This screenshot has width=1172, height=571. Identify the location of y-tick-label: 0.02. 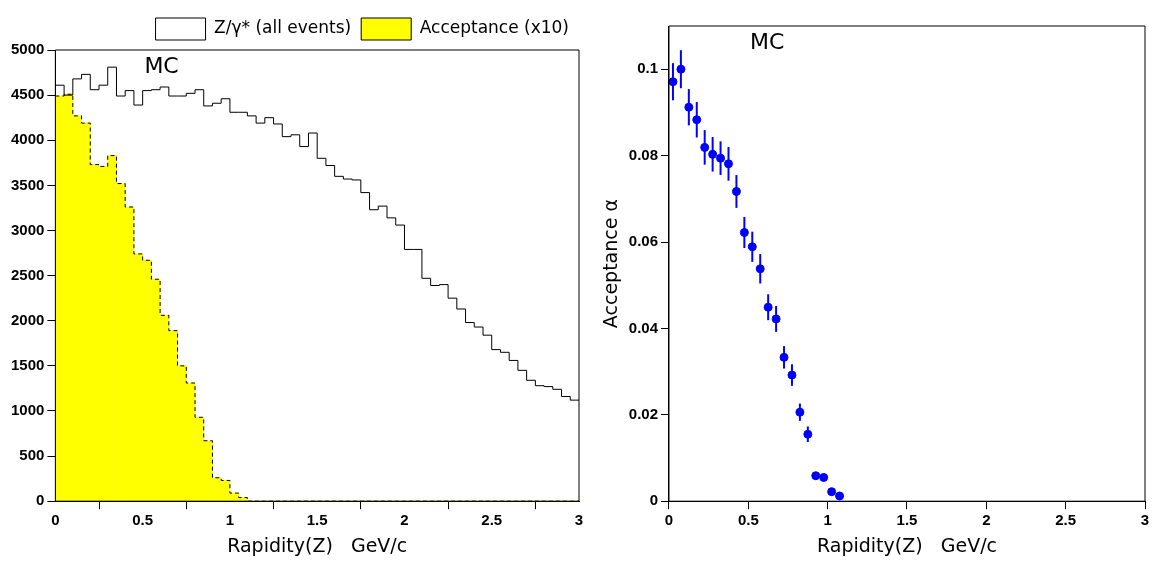
(643, 413).